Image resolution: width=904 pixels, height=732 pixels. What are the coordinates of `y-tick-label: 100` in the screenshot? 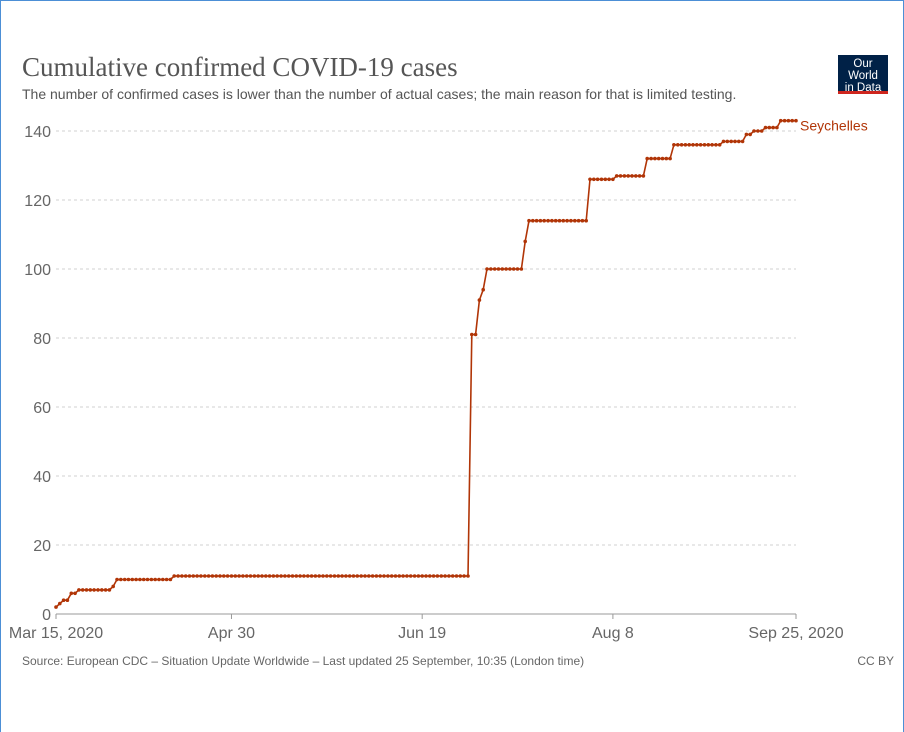 It's located at (37, 270).